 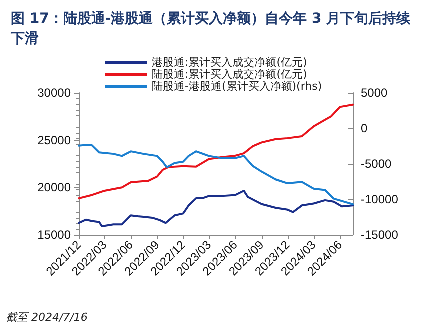 What do you see at coordinates (374, 93) in the screenshot?
I see `y2-tick-label: 5000` at bounding box center [374, 93].